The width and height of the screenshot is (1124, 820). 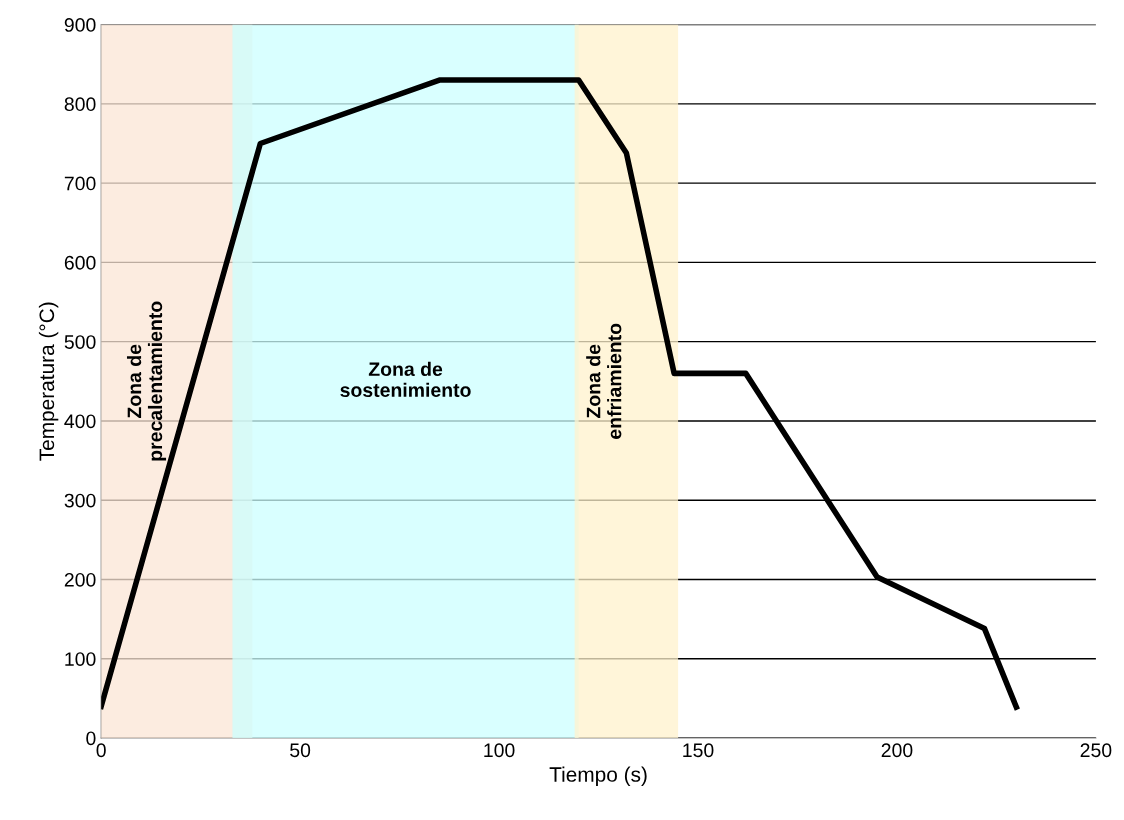 I want to click on y-tick-label: 0, so click(x=91, y=738).